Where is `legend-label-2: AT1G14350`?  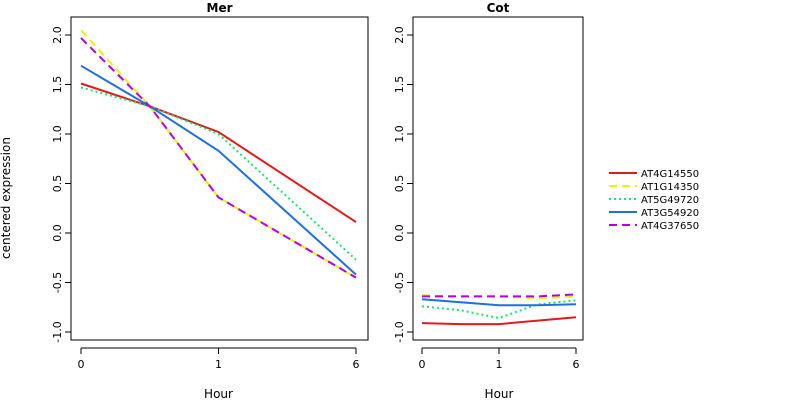
legend-label-2: AT1G14350 is located at coordinates (670, 187).